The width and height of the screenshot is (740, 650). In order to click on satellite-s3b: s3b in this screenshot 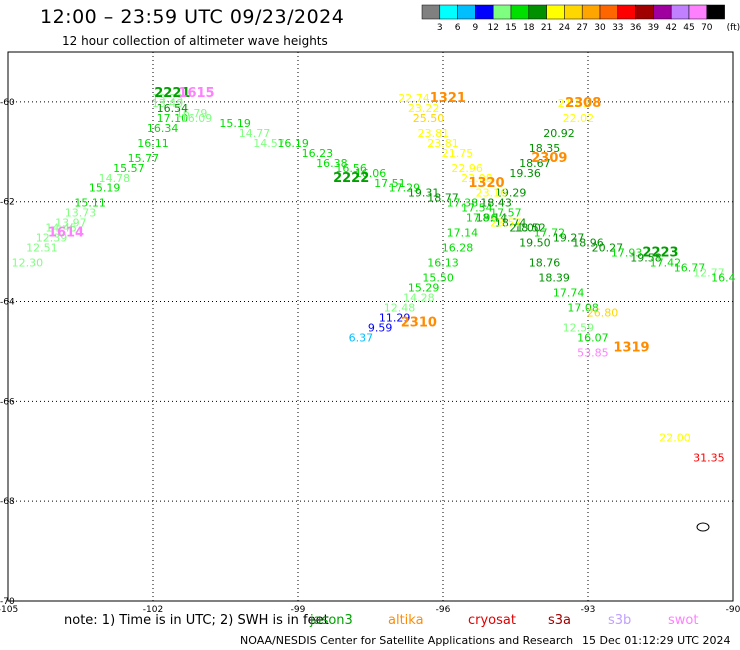, I will do `click(620, 620)`.